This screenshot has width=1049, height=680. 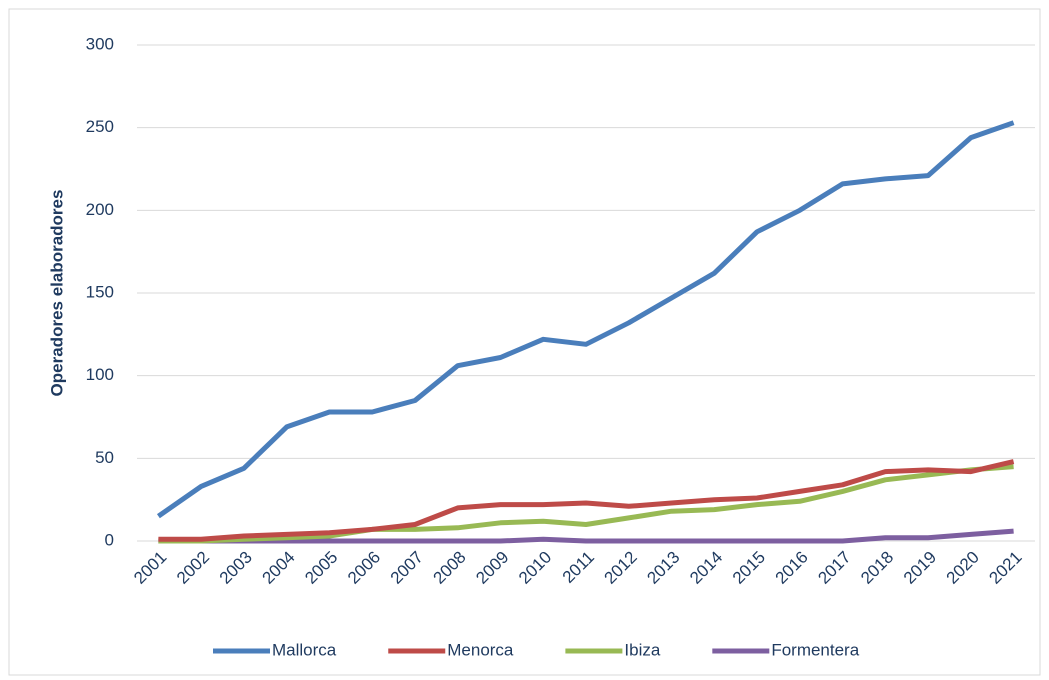 I want to click on y-tick-label: 300, so click(x=100, y=43).